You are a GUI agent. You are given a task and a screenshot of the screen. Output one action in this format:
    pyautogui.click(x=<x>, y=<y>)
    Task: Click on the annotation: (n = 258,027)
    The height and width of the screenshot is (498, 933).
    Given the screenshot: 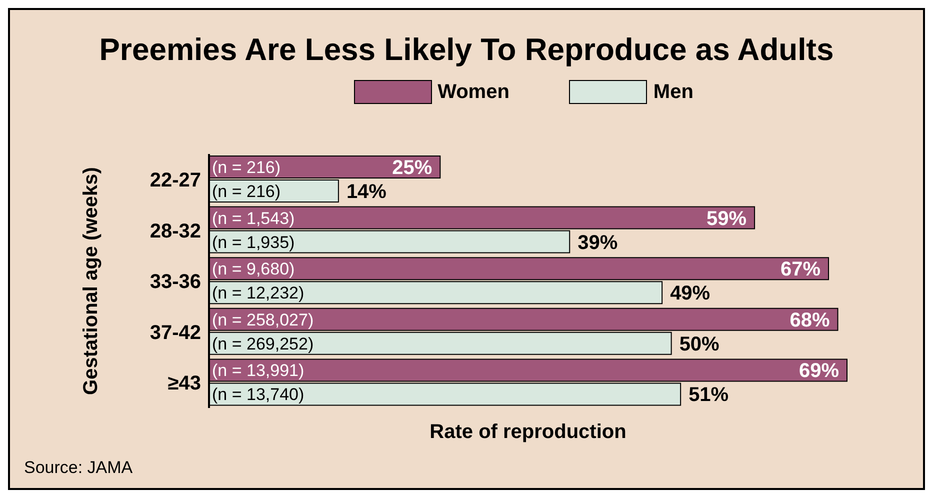 What is the action you would take?
    pyautogui.click(x=263, y=320)
    